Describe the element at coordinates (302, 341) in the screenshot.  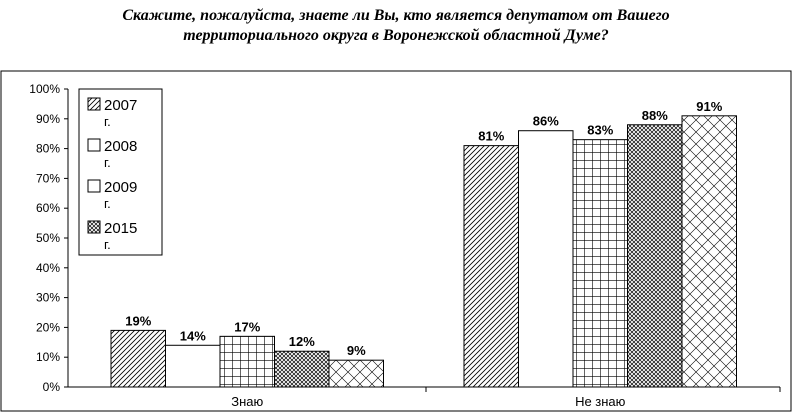
I see `data-label: 12%` at that location.